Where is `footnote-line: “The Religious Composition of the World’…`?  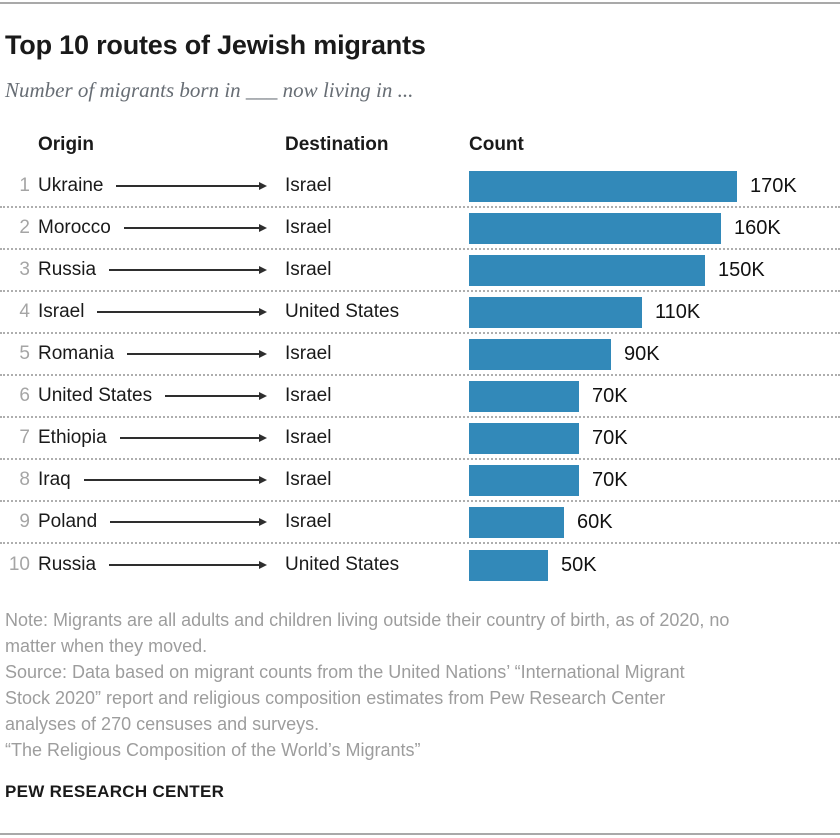 footnote-line: “The Religious Composition of the World’… is located at coordinates (213, 750).